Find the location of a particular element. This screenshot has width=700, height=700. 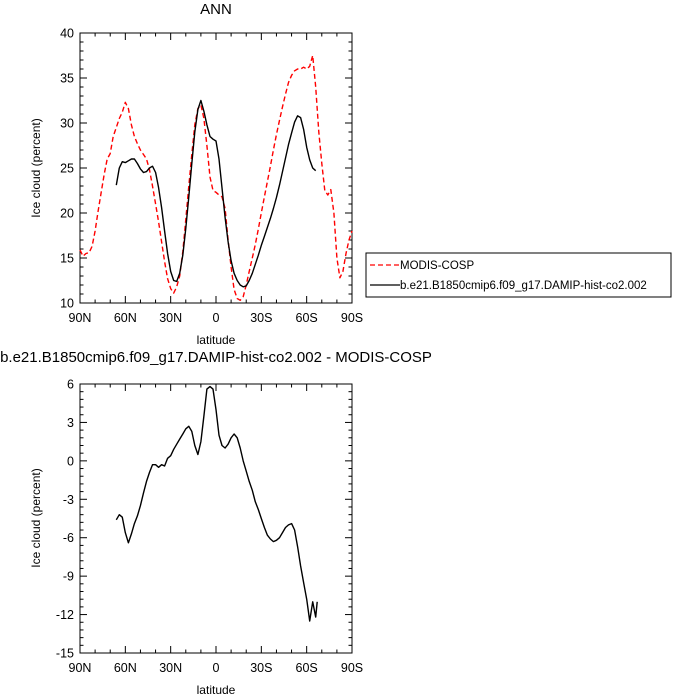

legend-box is located at coordinates (518, 275).